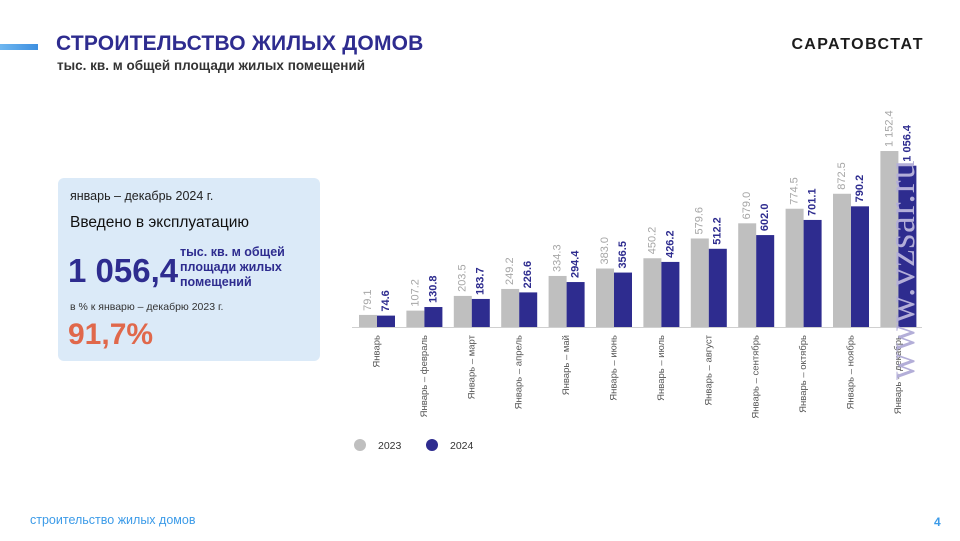 Image resolution: width=960 pixels, height=541 pixels. Describe the element at coordinates (368, 299) in the screenshot. I see `data-label-2023-1: 79.1` at that location.